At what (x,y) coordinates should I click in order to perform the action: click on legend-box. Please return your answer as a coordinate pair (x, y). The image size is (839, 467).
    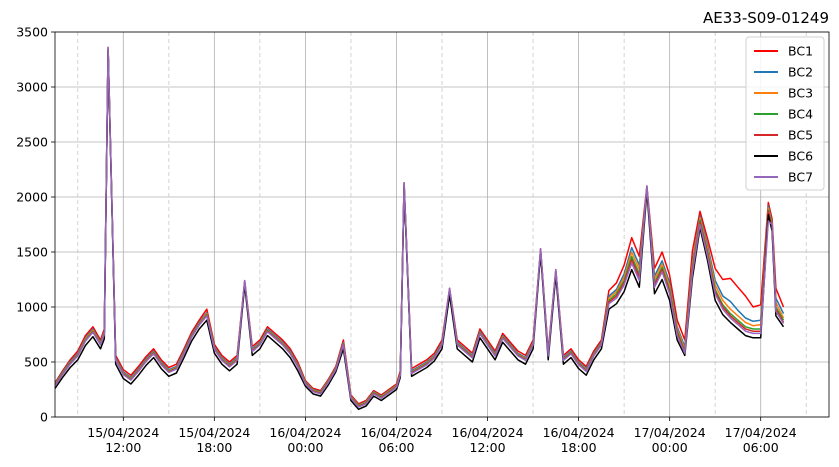
    Looking at the image, I should click on (785, 113).